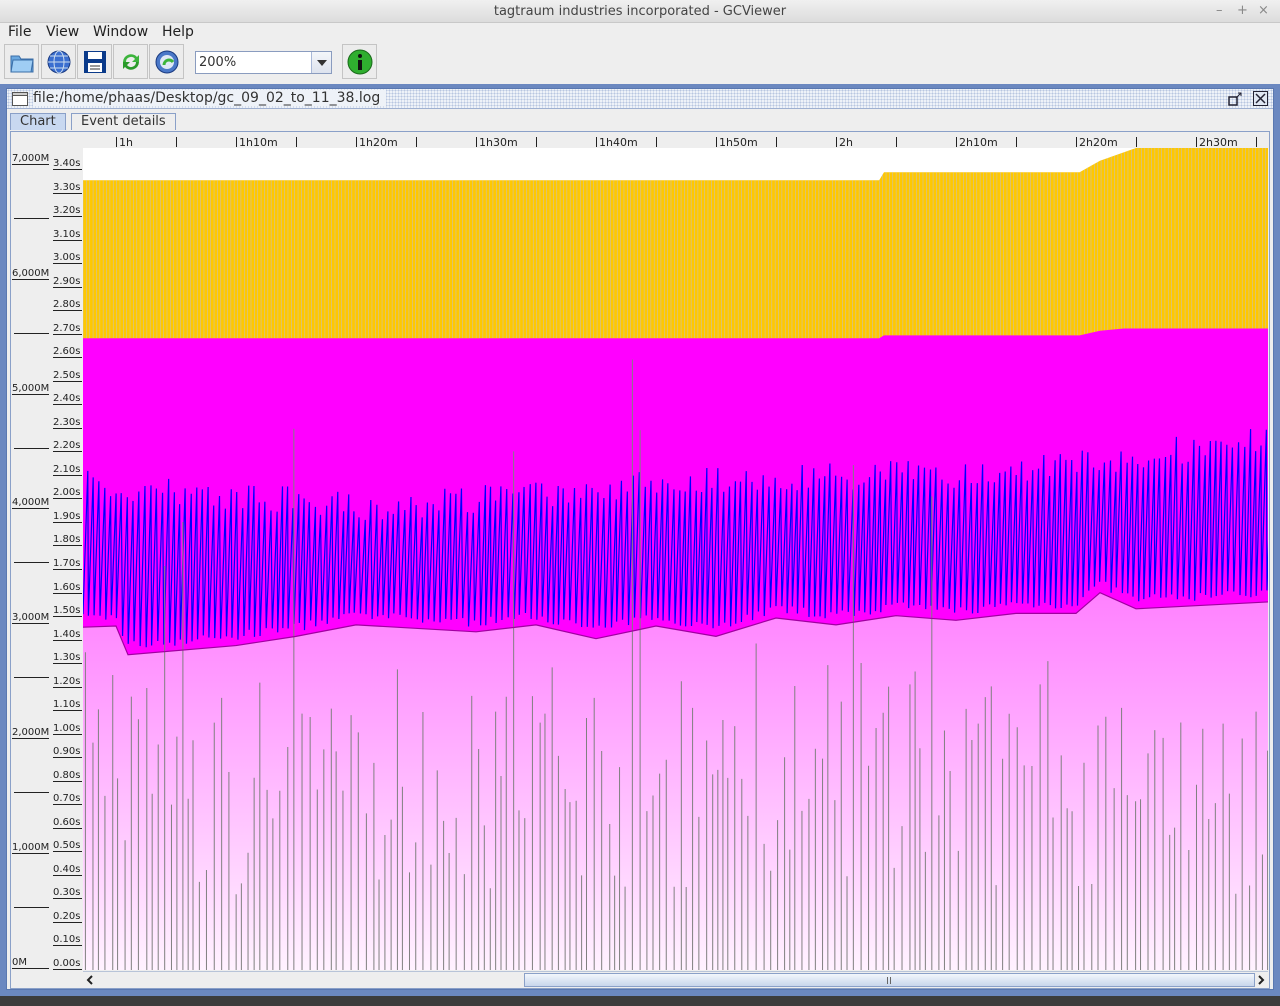  Describe the element at coordinates (67, 211) in the screenshot. I see `pause-tick-label: 3.20s` at that location.